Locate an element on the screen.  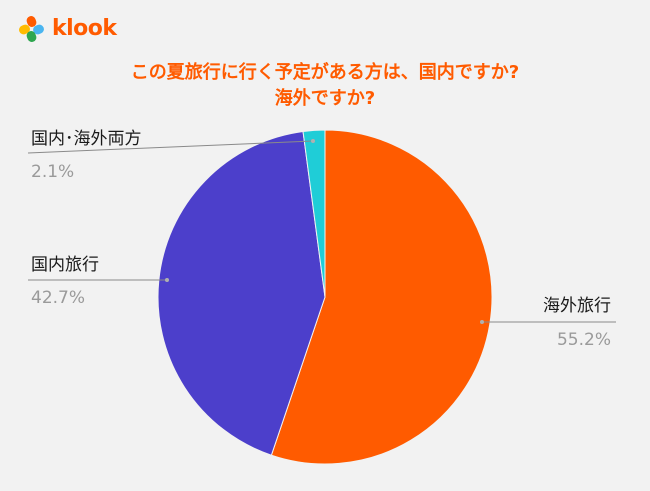
klook-logo-icon is located at coordinates (31, 29).